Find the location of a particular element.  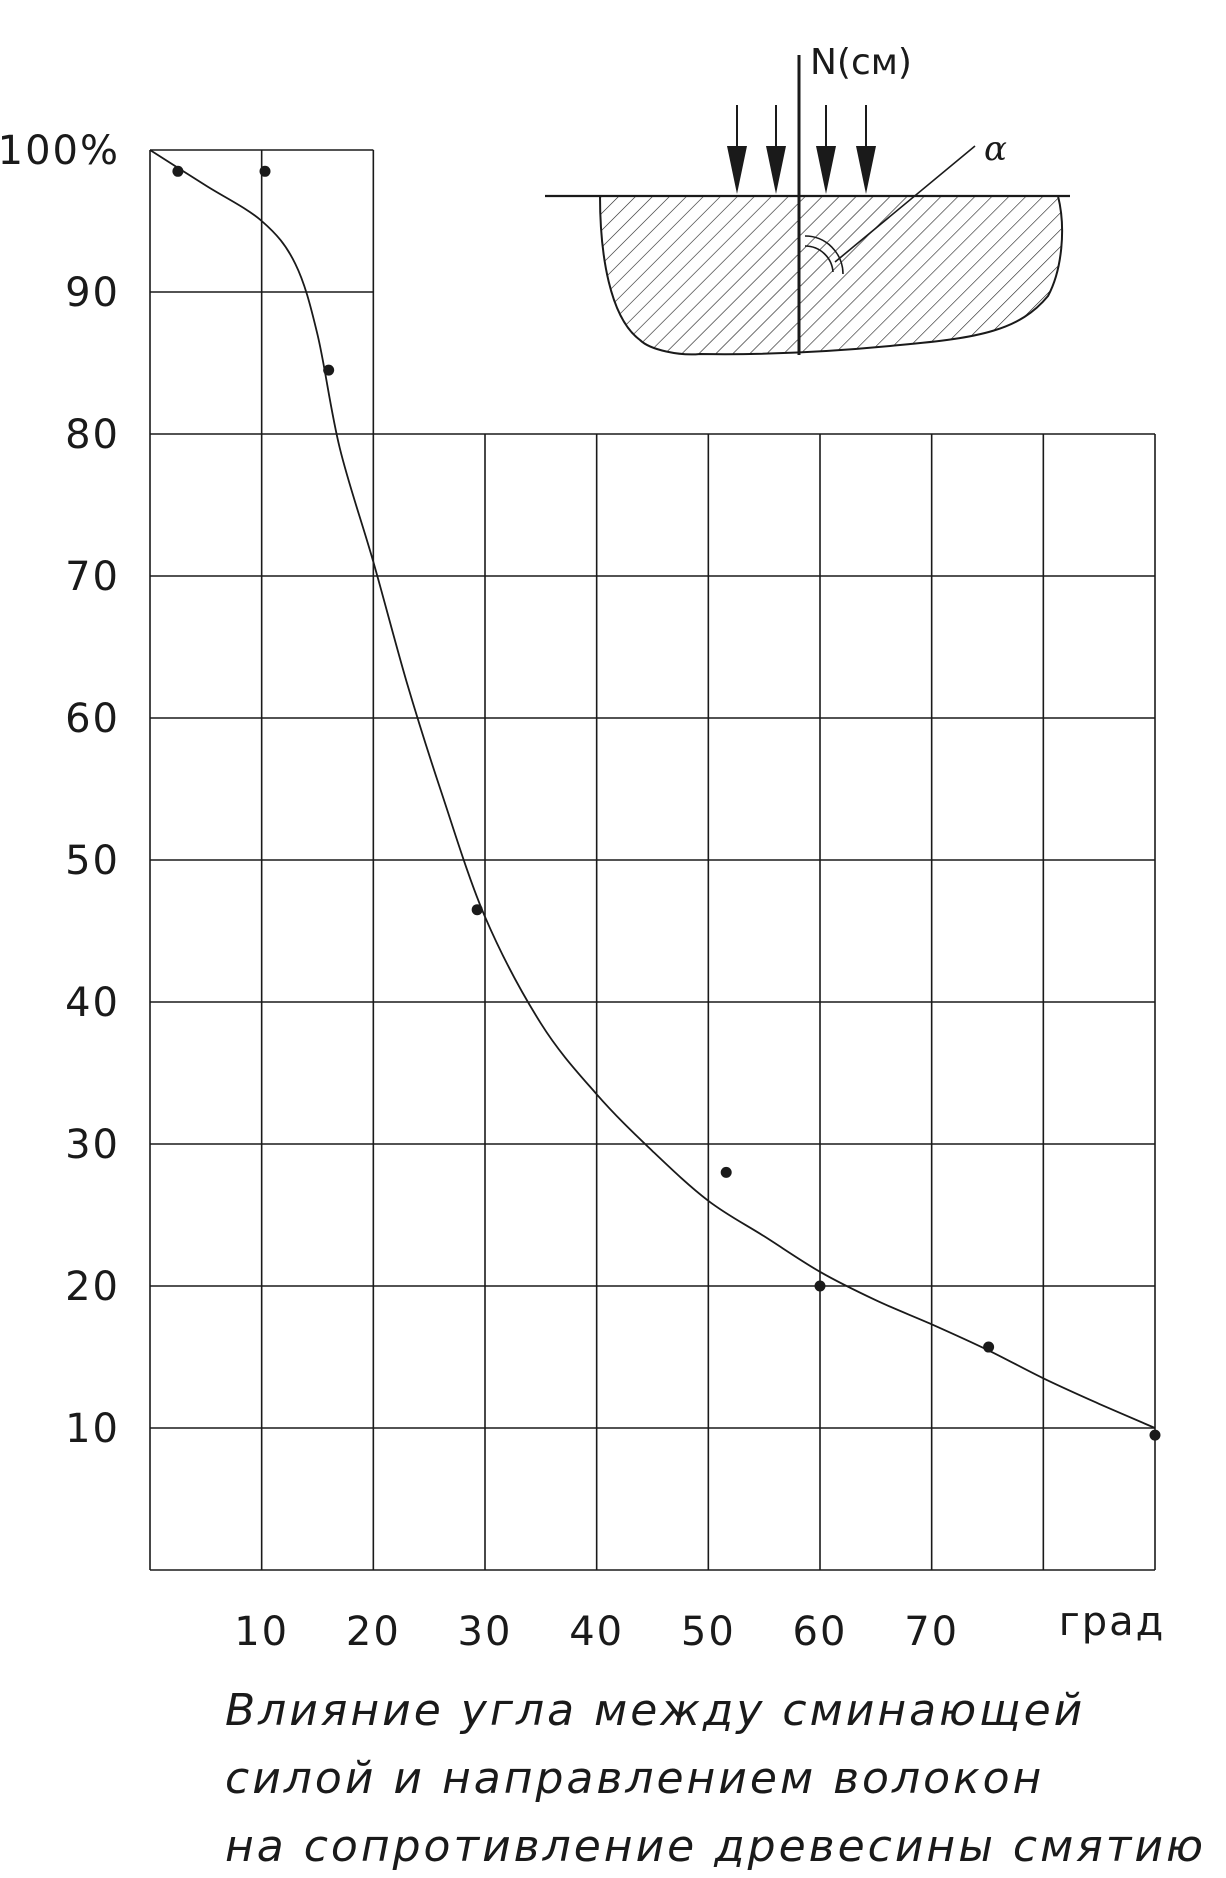

y-tick-labels: 100% 90 80 70 60 50 40 30 20 10 is located at coordinates (60, 790).